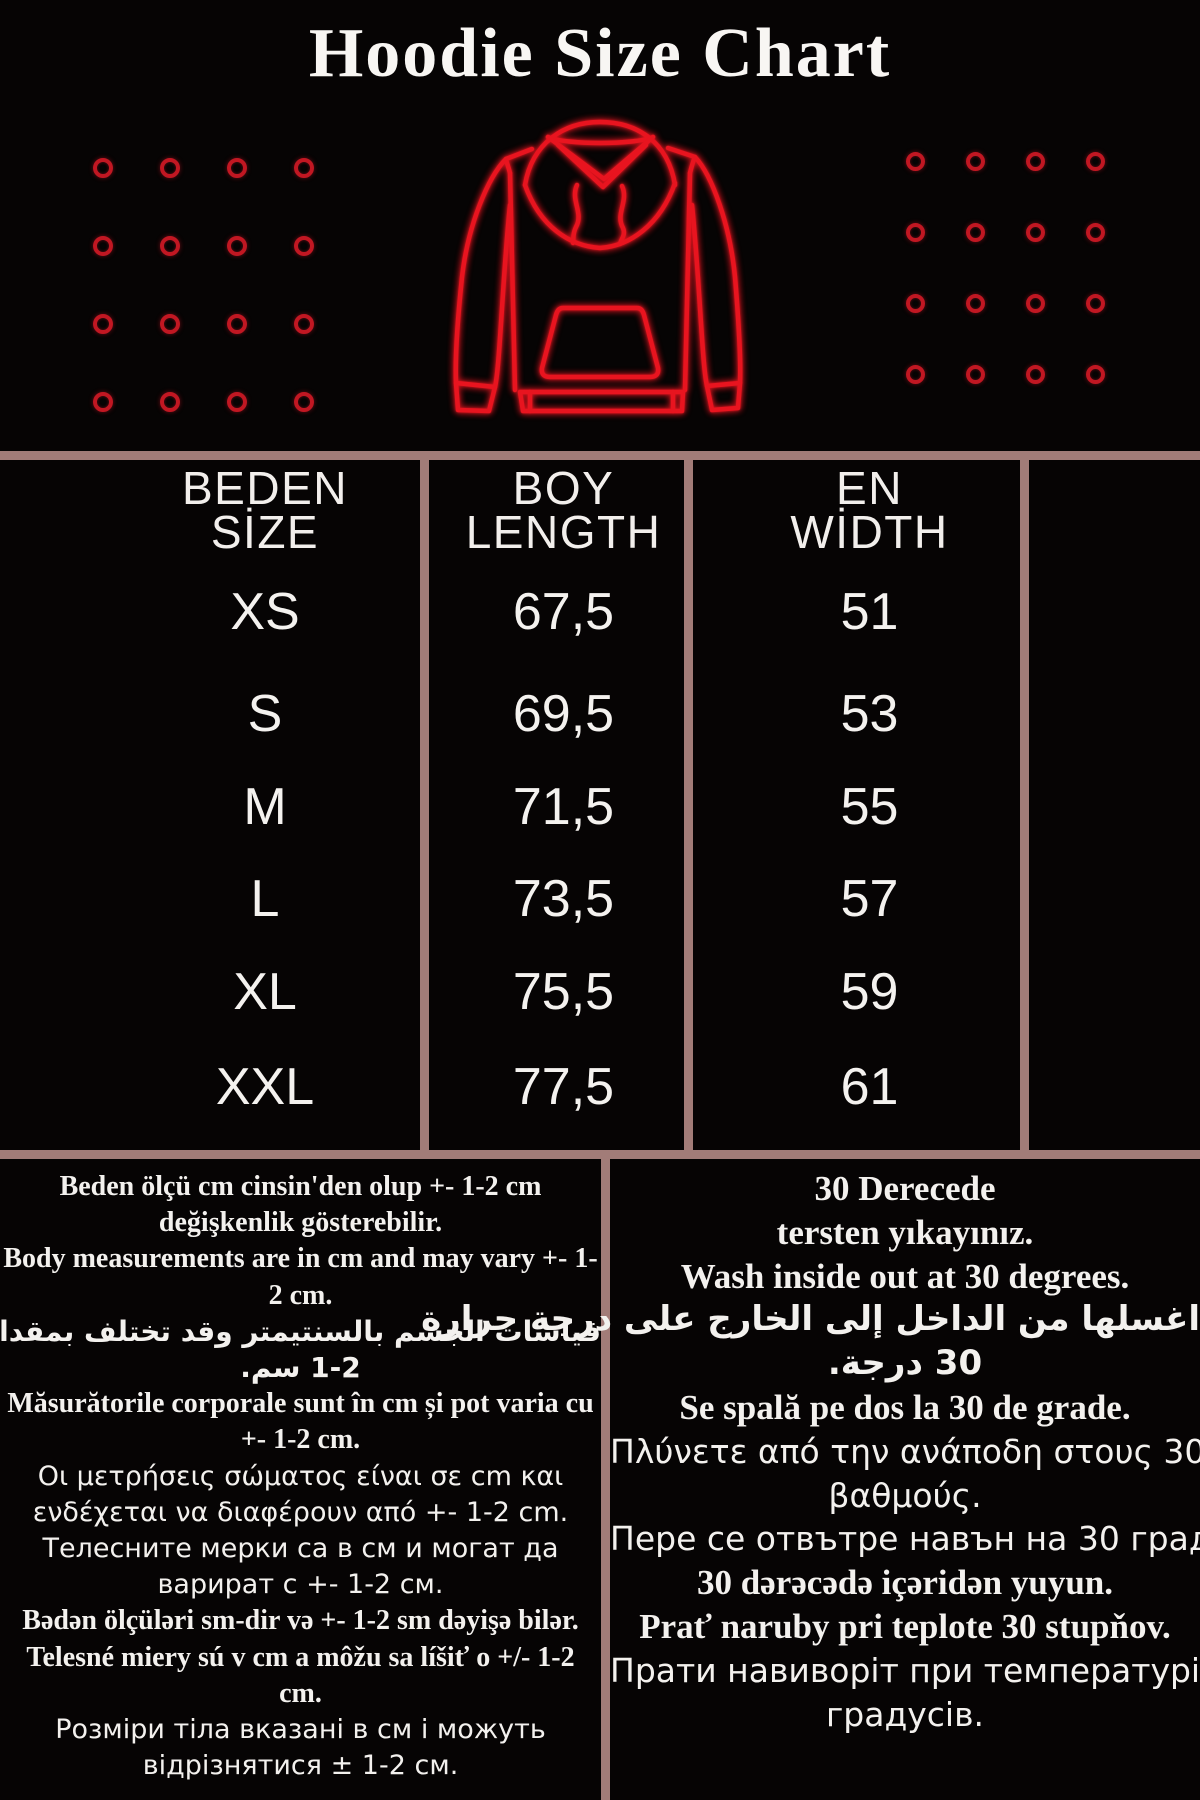  Describe the element at coordinates (265, 1087) in the screenshot. I see `size-label: XXL` at that location.